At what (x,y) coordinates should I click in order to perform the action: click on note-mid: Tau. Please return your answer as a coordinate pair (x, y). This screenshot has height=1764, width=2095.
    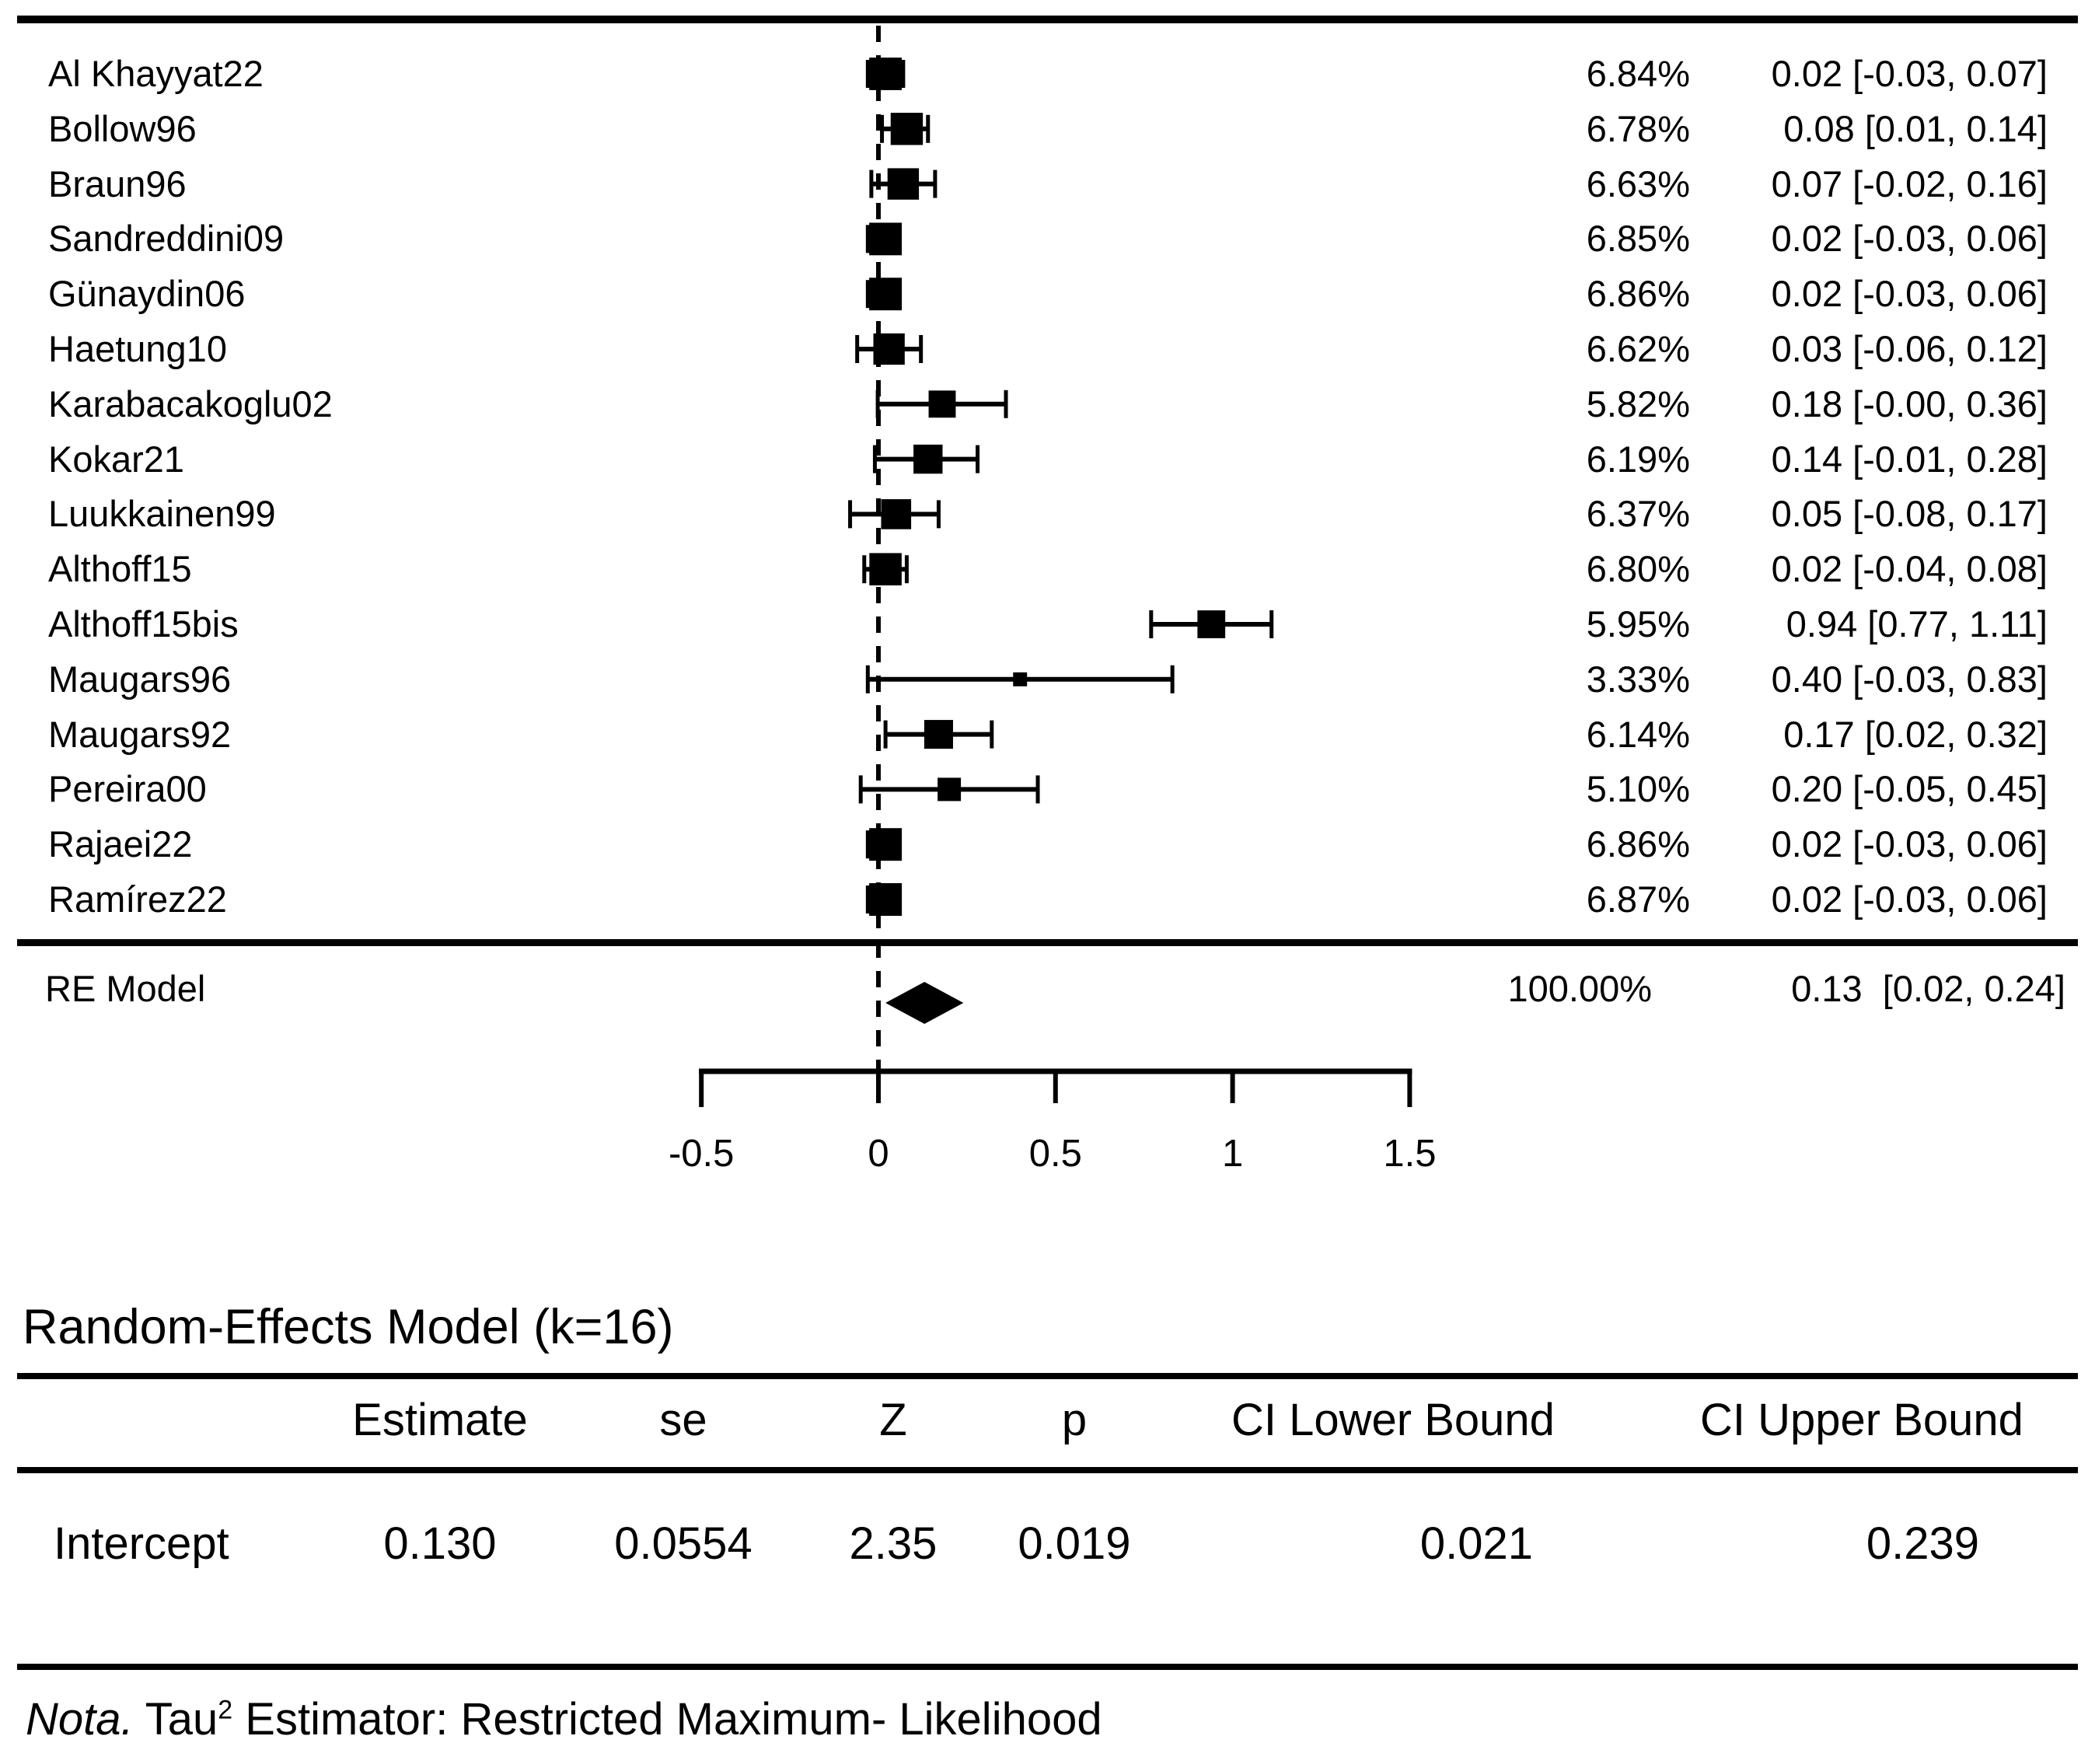
    Looking at the image, I should click on (175, 1719).